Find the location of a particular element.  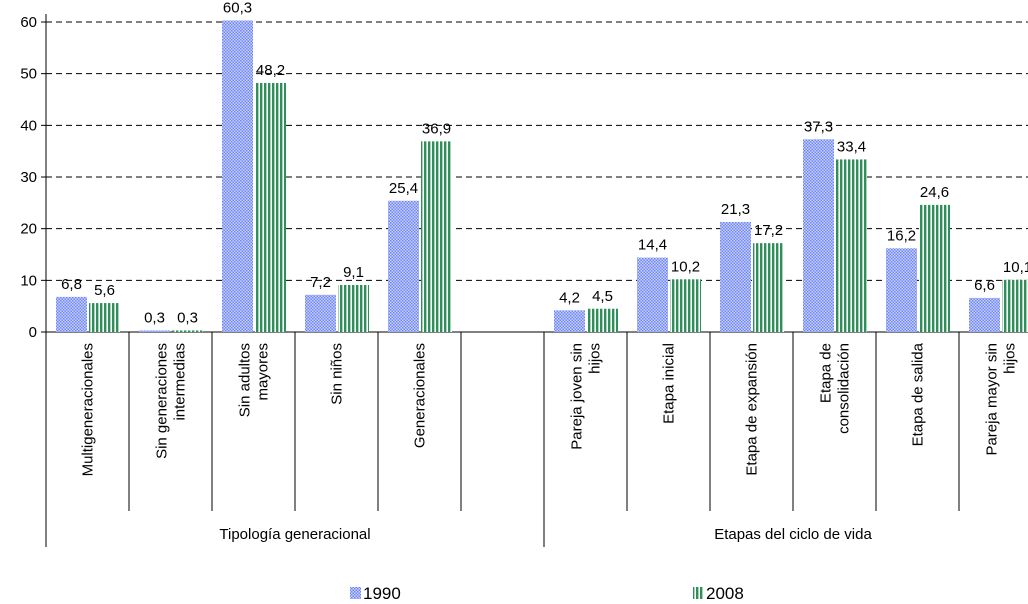

category-label: Etapa de is located at coordinates (826, 373).